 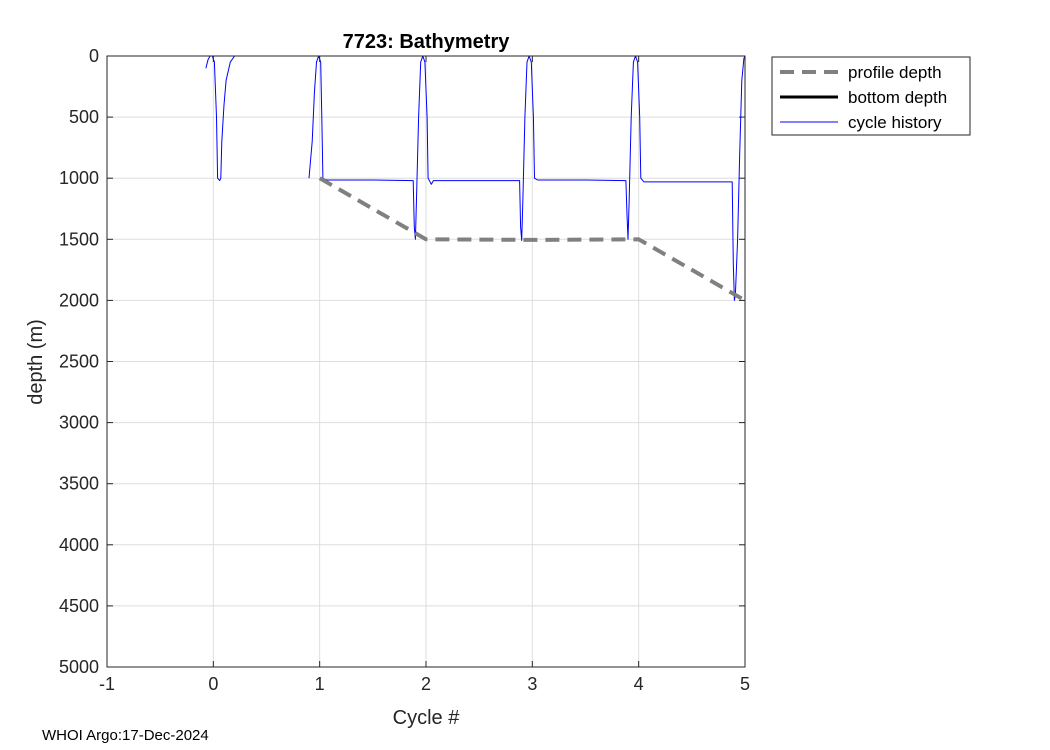 What do you see at coordinates (532, 239) in the screenshot?
I see `series-line-profile-depth` at bounding box center [532, 239].